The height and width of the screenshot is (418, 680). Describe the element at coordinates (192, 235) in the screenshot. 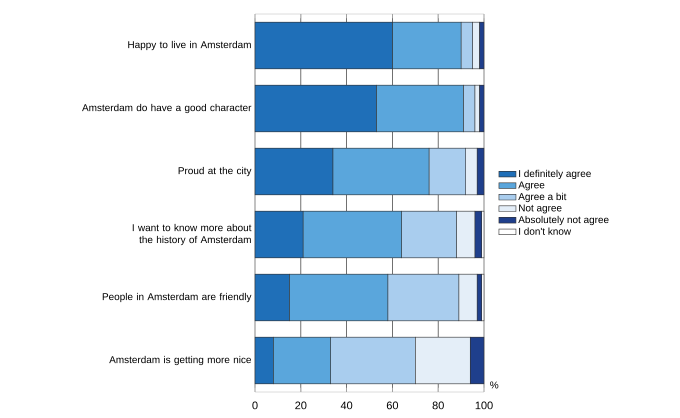

I see `y-tick-label: I want to know more about the history of Amsterdam` at that location.